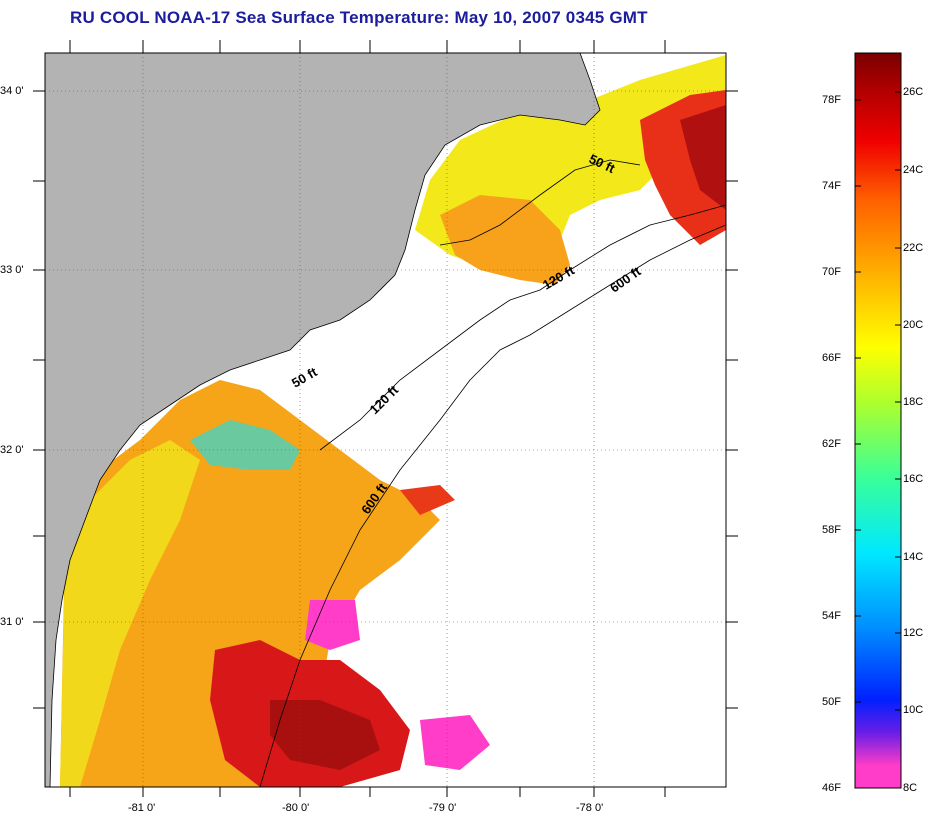  I want to click on sst-patch-south-yellow, so click(130, 613).